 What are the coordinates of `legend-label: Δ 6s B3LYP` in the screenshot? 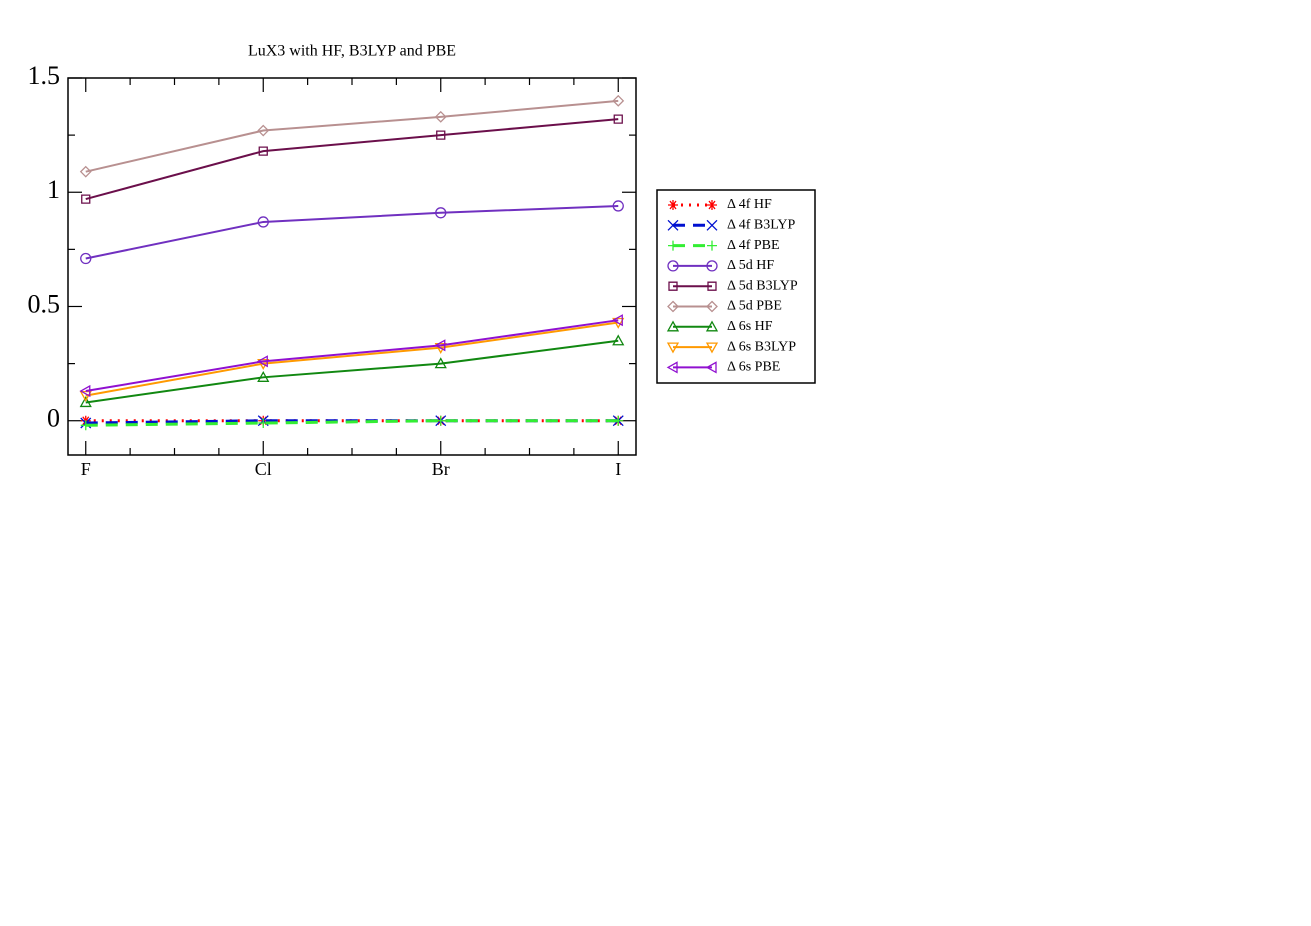 It's located at (761, 346).